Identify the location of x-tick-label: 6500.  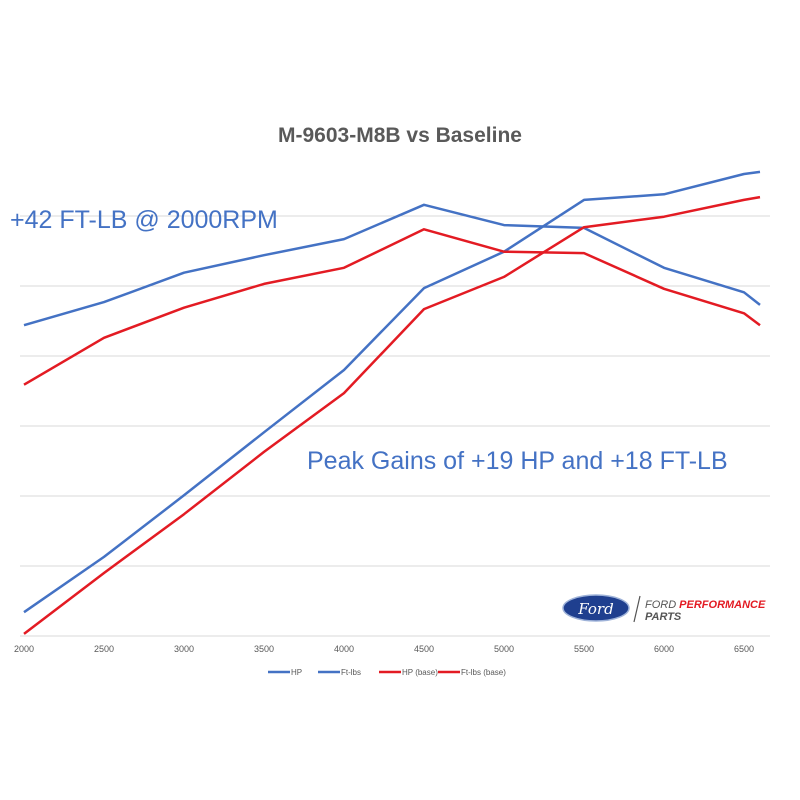
(744, 649).